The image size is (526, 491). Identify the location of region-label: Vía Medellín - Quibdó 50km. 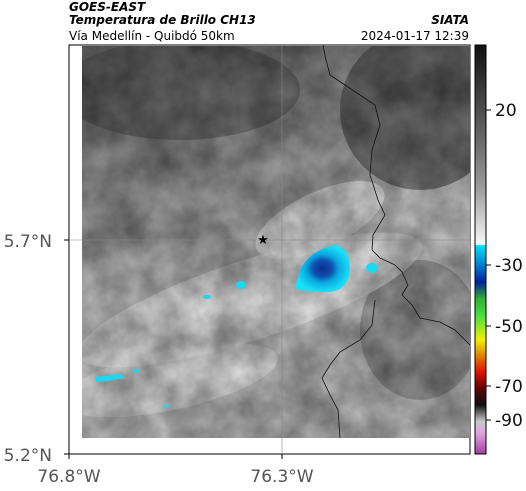
(152, 36).